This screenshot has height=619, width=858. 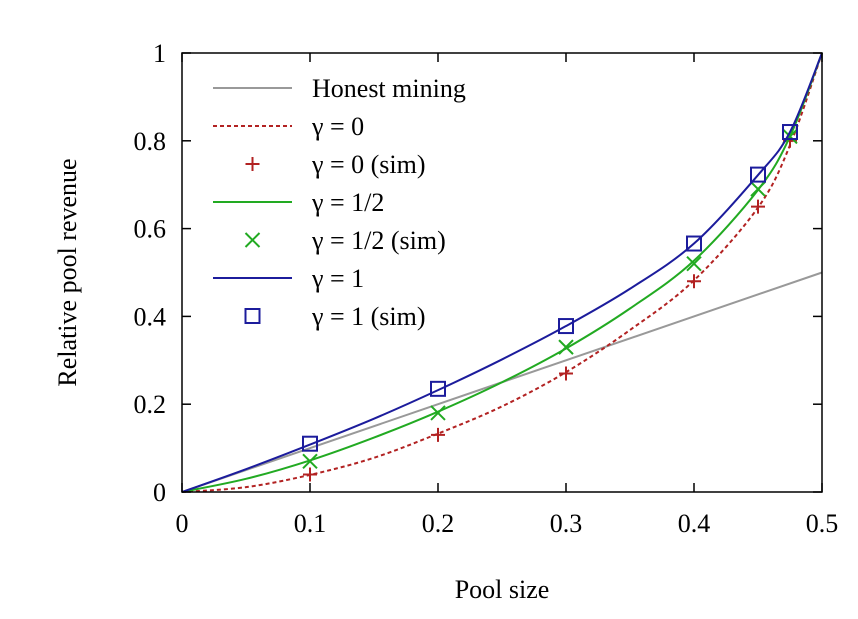 I want to click on x-tick-label: 0.2, so click(x=438, y=523).